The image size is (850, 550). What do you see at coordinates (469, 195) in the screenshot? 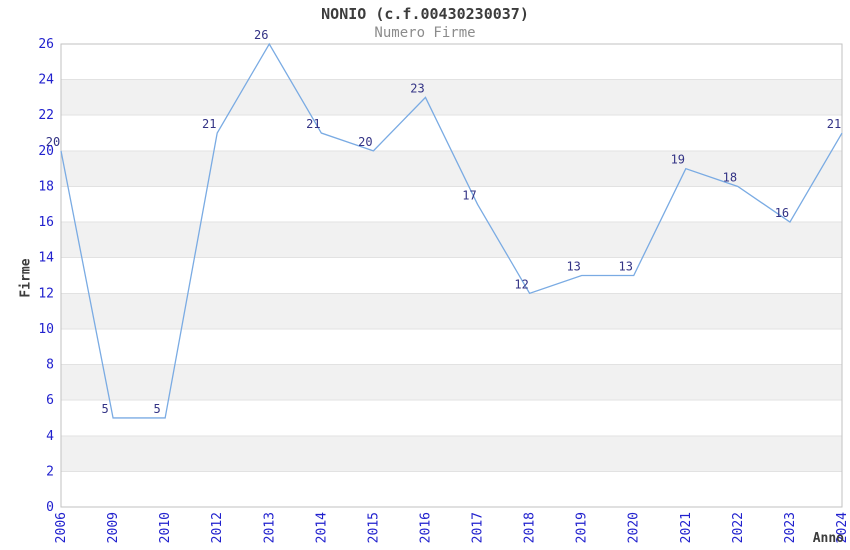
I see `data-point-label: 17` at bounding box center [469, 195].